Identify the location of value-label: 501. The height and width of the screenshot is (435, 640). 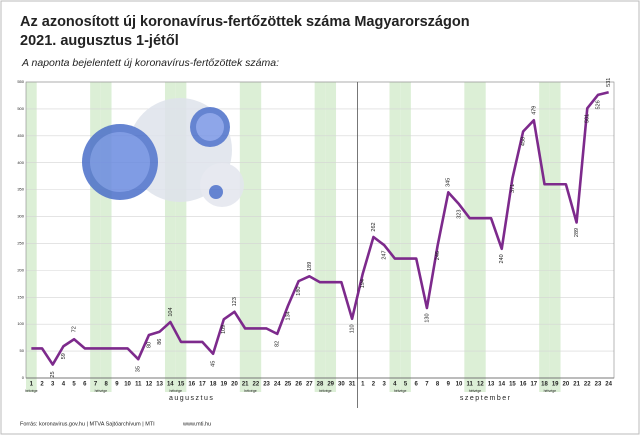
(588, 118).